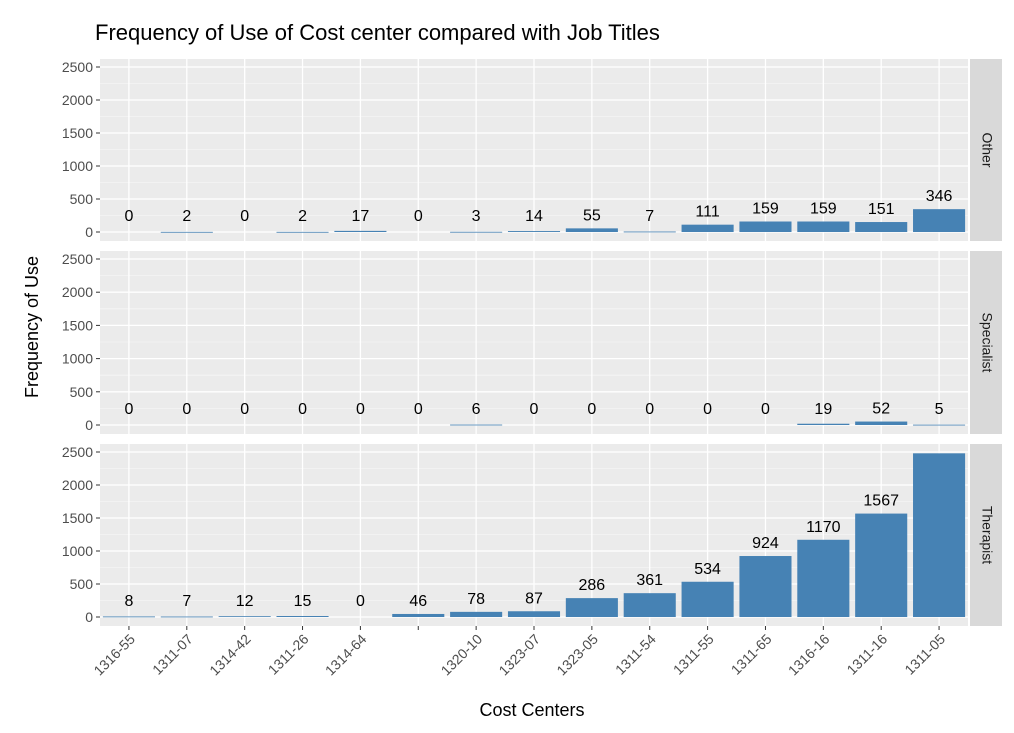 The width and height of the screenshot is (1014, 733). I want to click on data-label: 19, so click(823, 409).